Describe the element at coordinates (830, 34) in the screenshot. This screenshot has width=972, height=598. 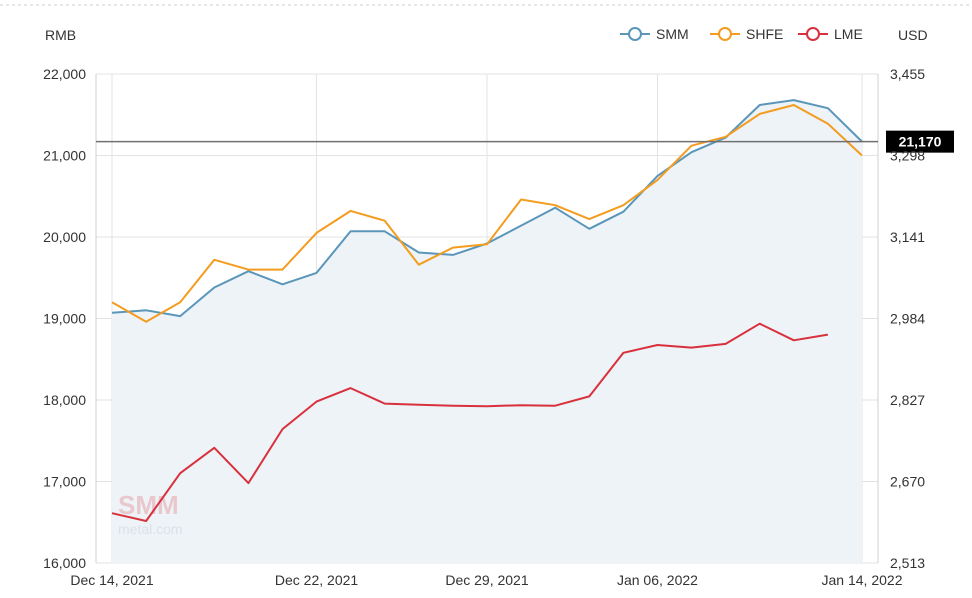
I see `legend-item-lme: LME` at that location.